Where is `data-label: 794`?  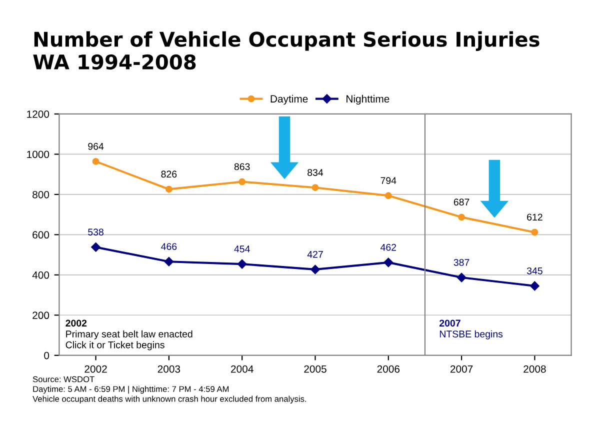 data-label: 794 is located at coordinates (388, 180).